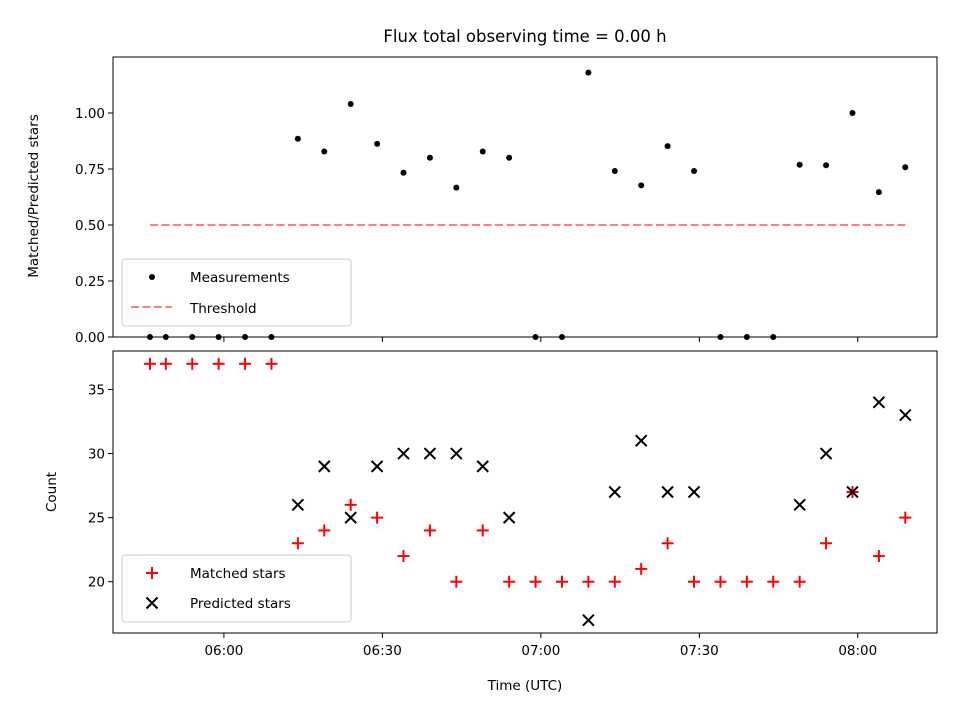 The image size is (960, 720). What do you see at coordinates (699, 651) in the screenshot?
I see `x-tick-label: 07:30` at bounding box center [699, 651].